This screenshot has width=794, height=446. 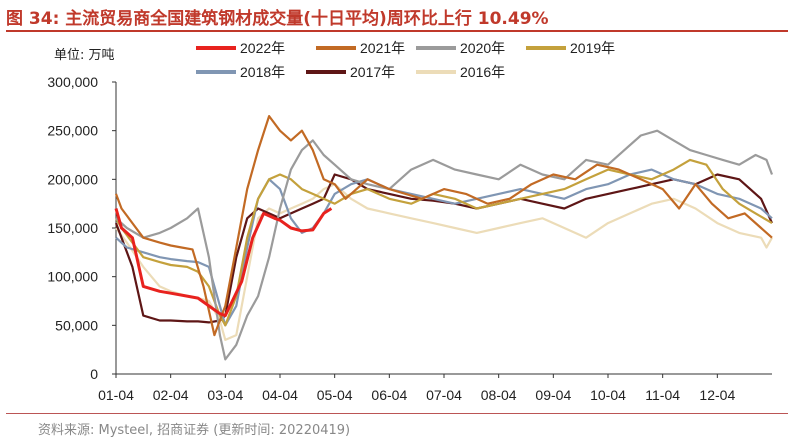 What do you see at coordinates (72, 179) in the screenshot?
I see `y-tick-label: 200,000` at bounding box center [72, 179].